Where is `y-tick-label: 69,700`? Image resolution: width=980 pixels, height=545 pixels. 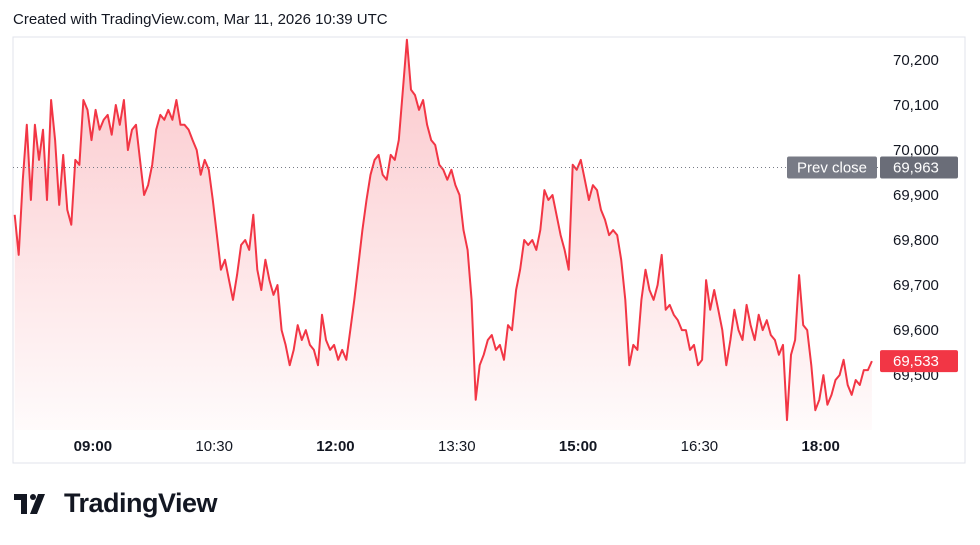
y-tick-label: 69,700 is located at coordinates (916, 285).